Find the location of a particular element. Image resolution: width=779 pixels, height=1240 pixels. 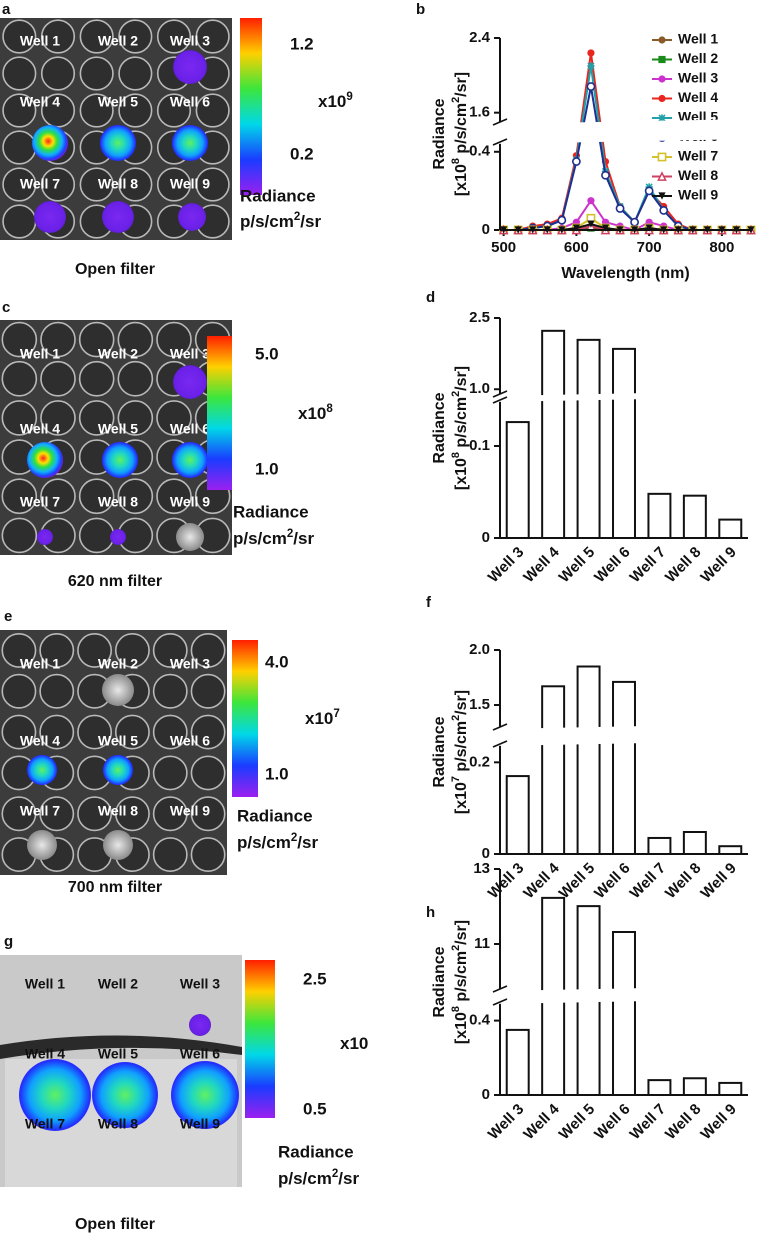

legend-label: Well 4 is located at coordinates (698, 97).